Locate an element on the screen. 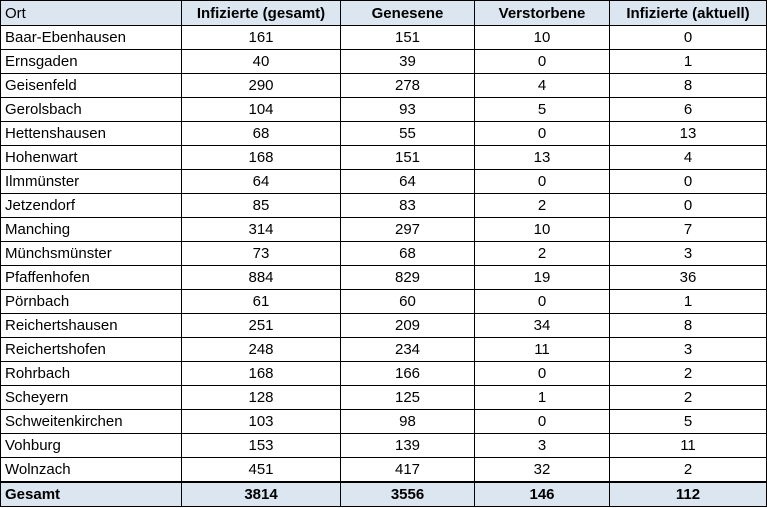 The width and height of the screenshot is (767, 508). cell-ort: Gerolsbach is located at coordinates (91, 109).